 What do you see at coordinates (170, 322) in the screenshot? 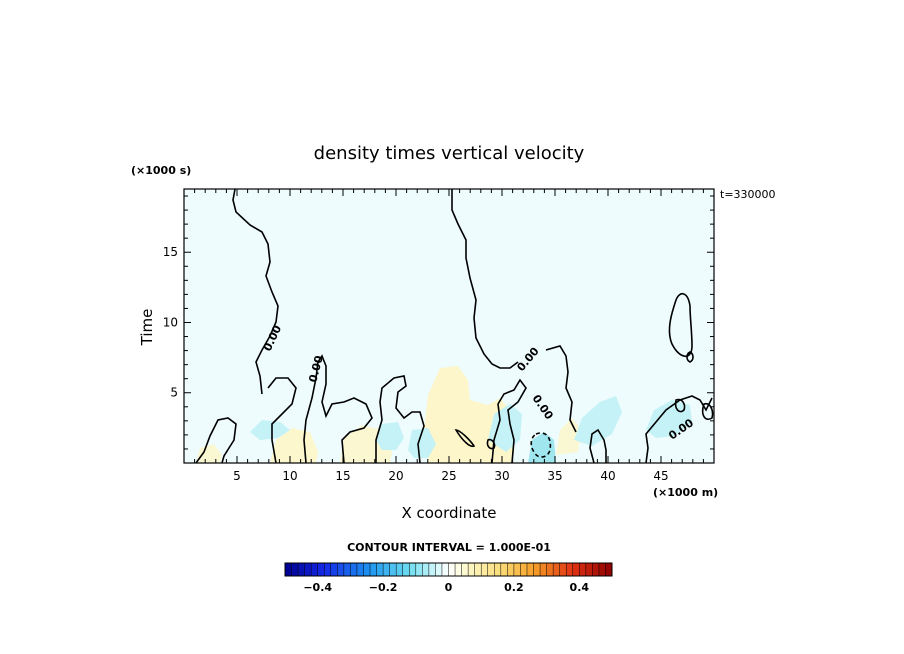
I see `y-tick-label: 10` at bounding box center [170, 322].